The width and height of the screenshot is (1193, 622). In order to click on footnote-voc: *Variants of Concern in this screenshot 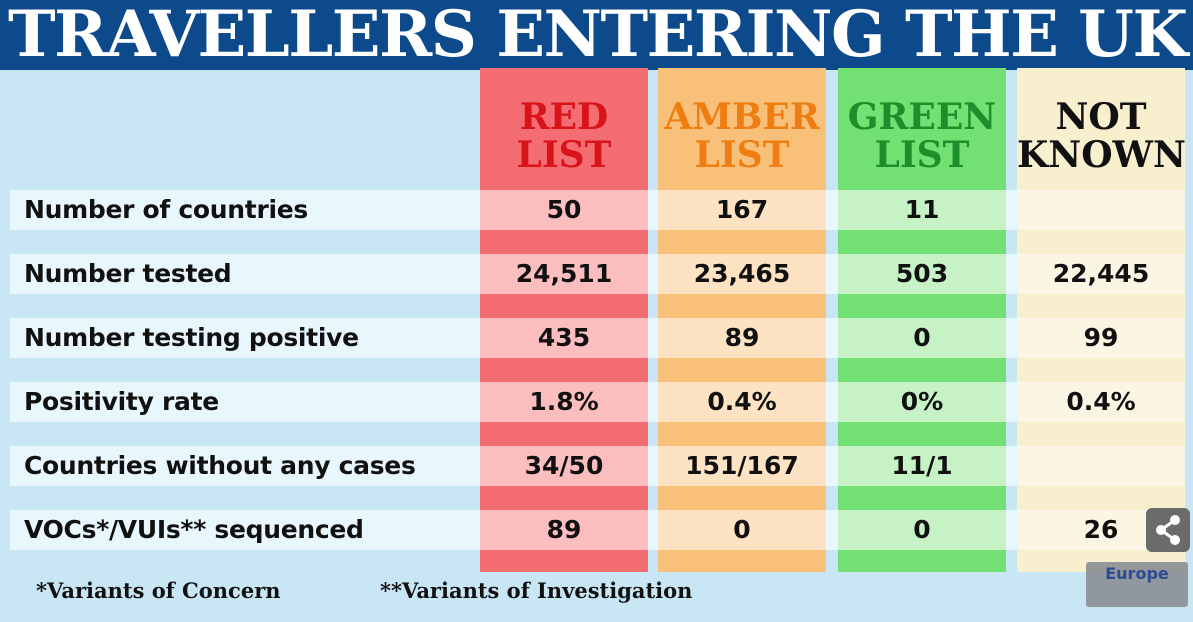, I will do `click(158, 590)`.